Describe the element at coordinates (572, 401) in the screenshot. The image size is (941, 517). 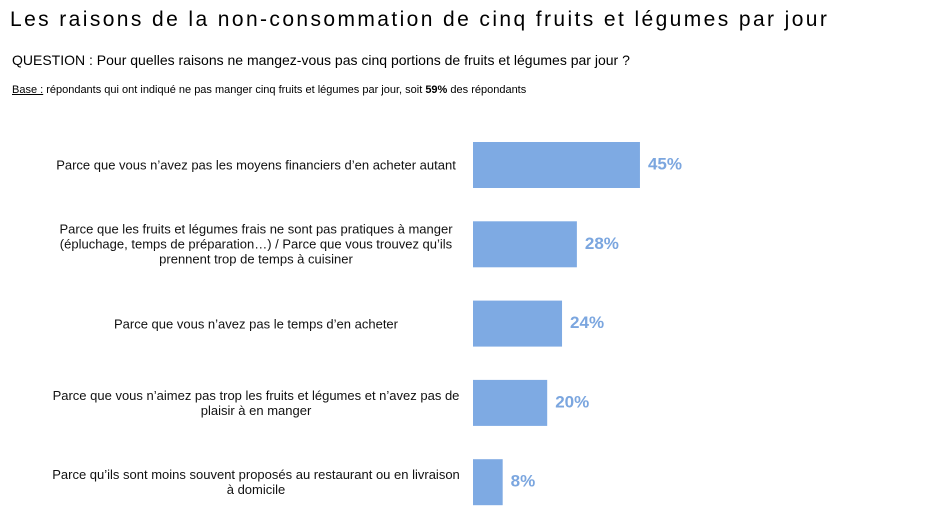
I see `value-label: 20%` at that location.